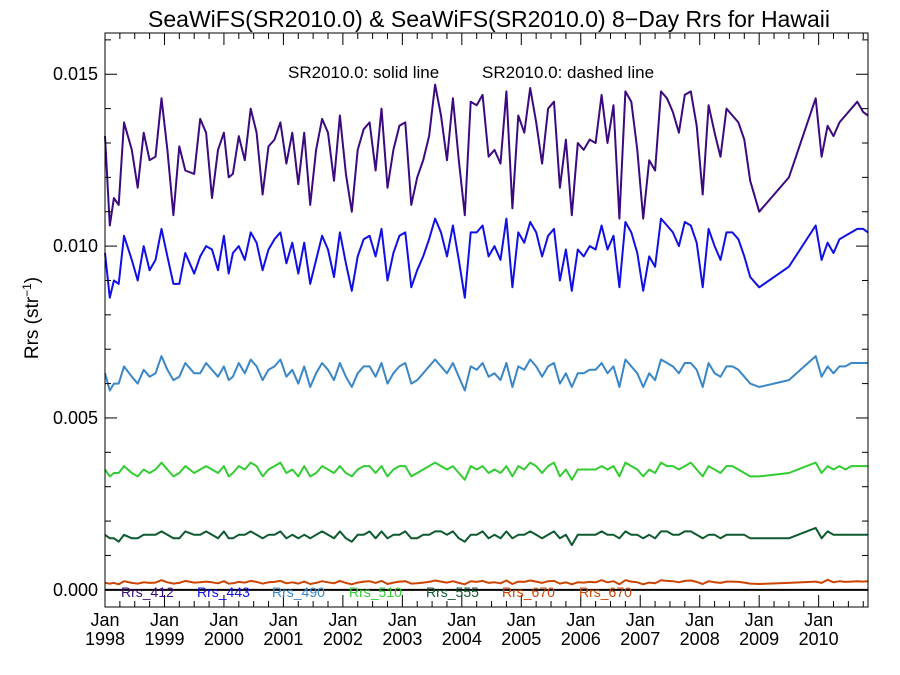 This screenshot has height=675, width=900. Describe the element at coordinates (75, 246) in the screenshot. I see `y-tick-label: 0.010` at that location.